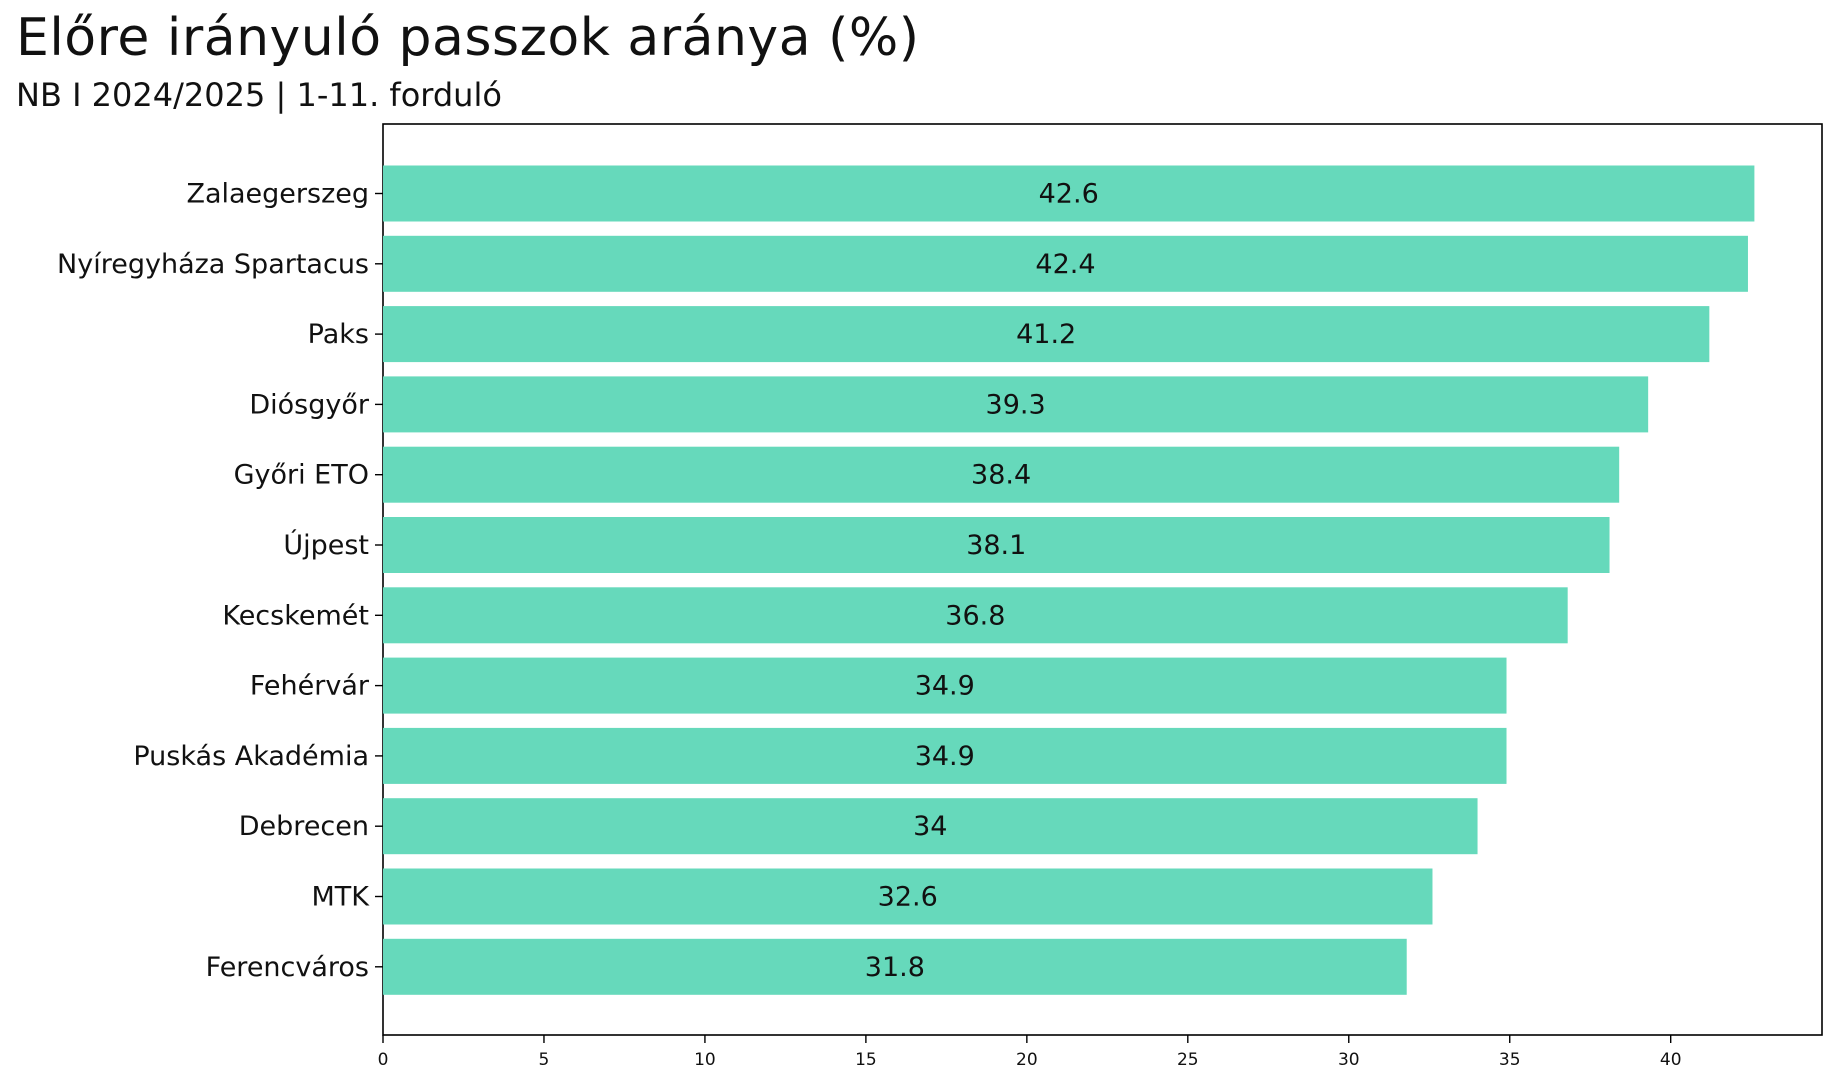 This screenshot has width=1829, height=1080. I want to click on chart-title: Előre irányuló passzok aránya (%), so click(468, 38).